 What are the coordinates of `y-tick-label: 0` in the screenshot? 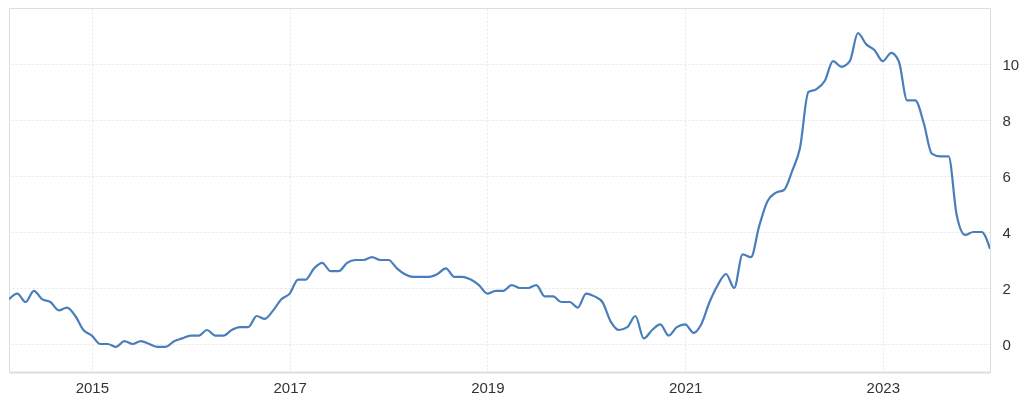 It's located at (1006, 344).